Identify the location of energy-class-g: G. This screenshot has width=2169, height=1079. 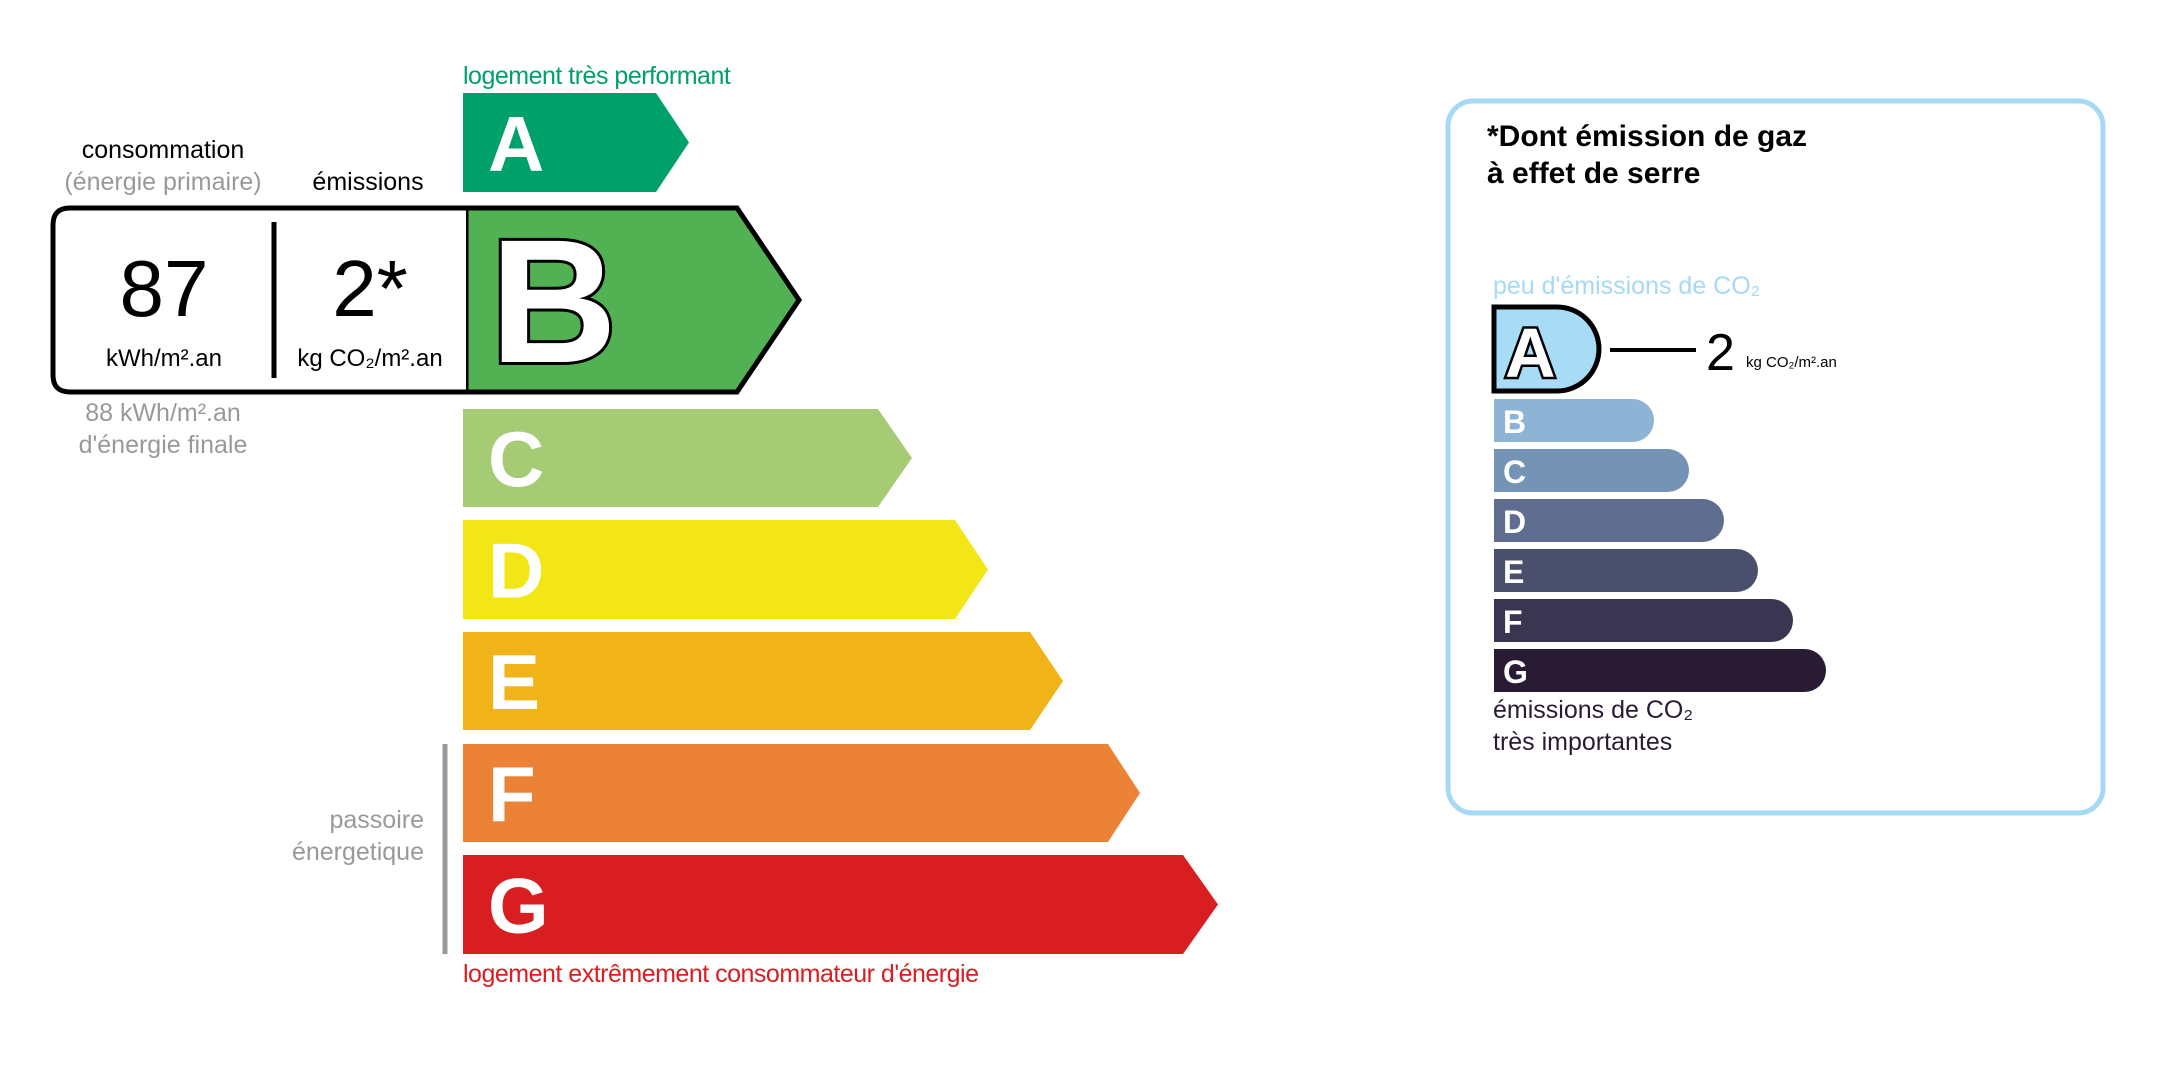
(840, 904).